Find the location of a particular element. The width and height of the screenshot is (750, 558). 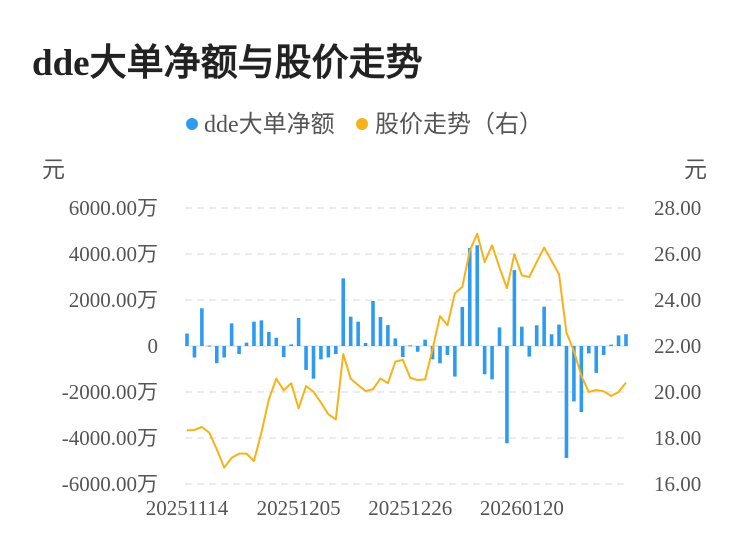

right-tick-label: 18.00 is located at coordinates (677, 438).